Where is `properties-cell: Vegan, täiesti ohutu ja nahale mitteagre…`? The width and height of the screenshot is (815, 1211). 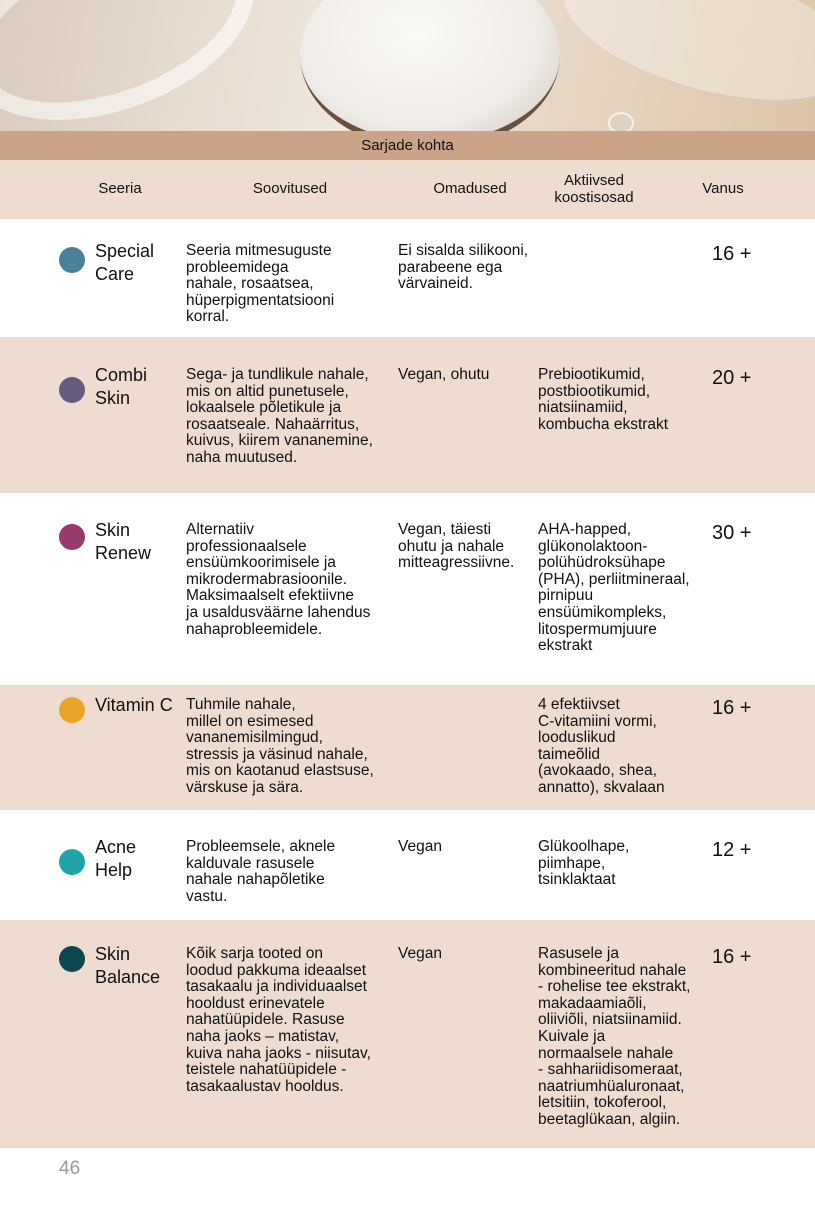 properties-cell: Vegan, täiesti ohutu ja nahale mitteagre… is located at coordinates (456, 546).